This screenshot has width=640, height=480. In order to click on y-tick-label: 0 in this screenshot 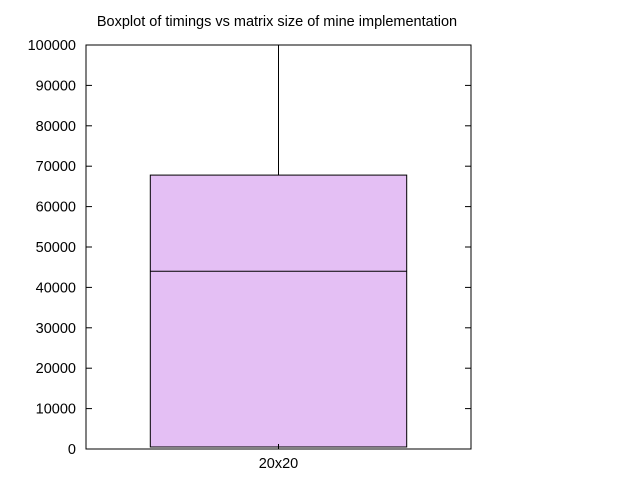, I will do `click(72, 450)`.